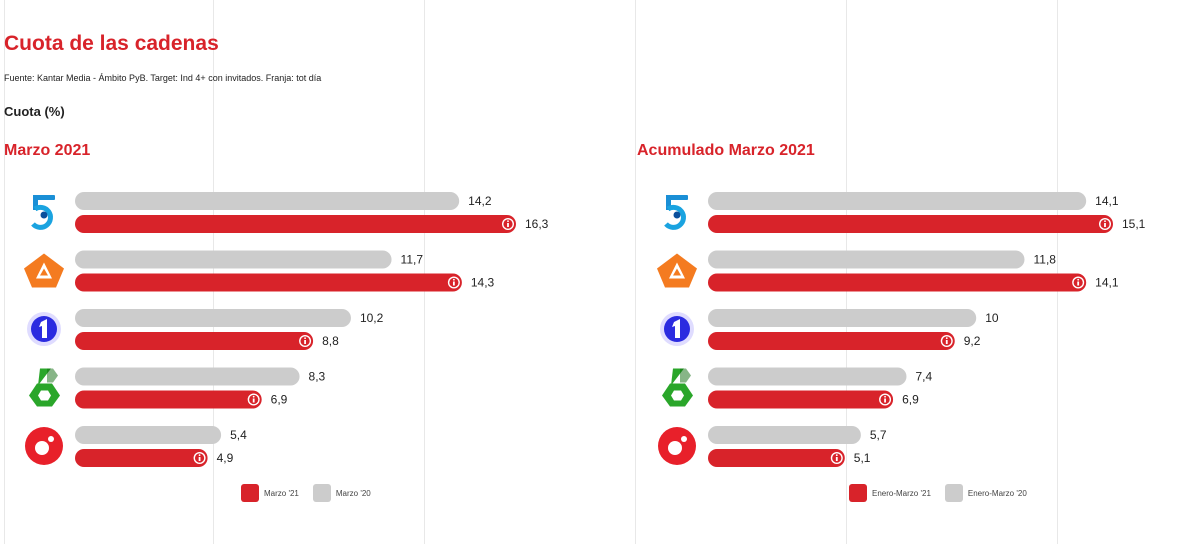  I want to click on bar-value-label: 5,1, so click(862, 458).